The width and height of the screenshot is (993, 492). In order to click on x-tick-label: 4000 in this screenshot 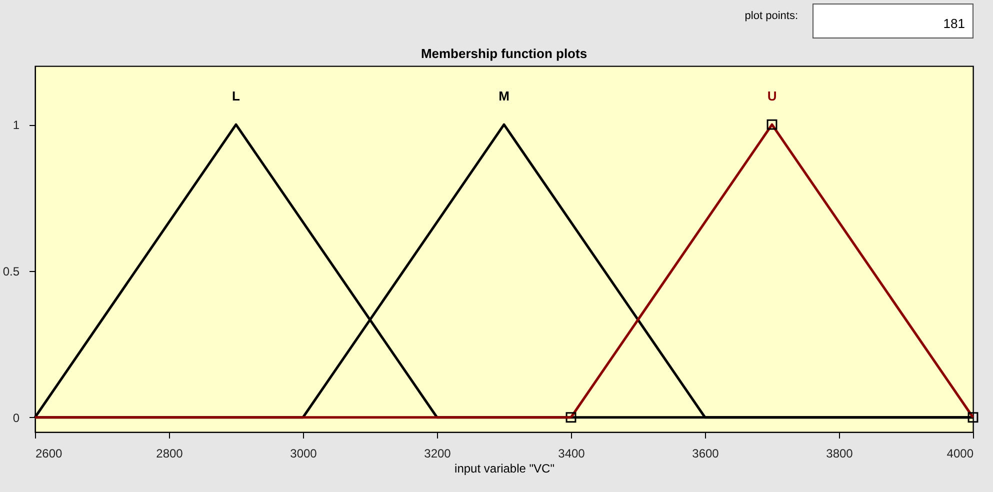, I will do `click(960, 453)`.